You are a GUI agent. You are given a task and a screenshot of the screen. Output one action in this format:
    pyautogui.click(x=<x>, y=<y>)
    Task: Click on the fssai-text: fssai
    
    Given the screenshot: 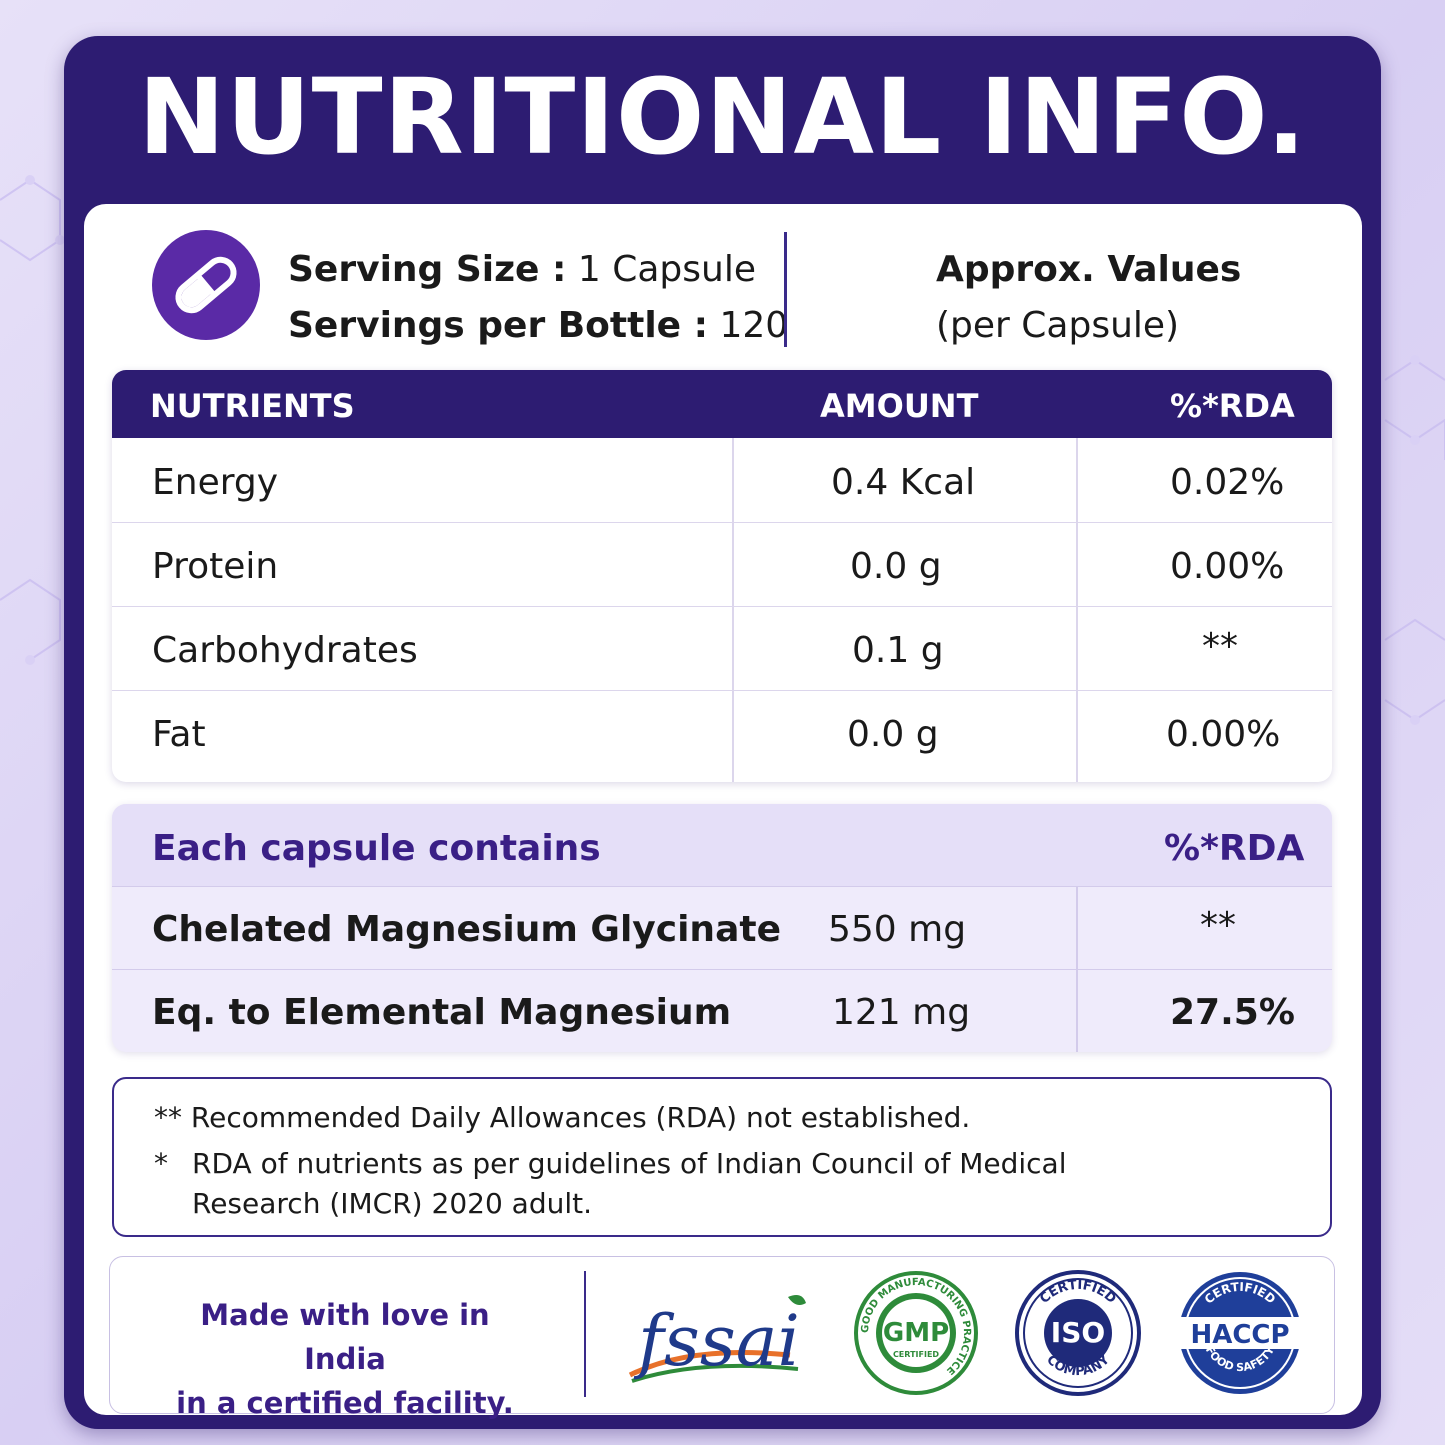 What is the action you would take?
    pyautogui.click(x=716, y=1341)
    